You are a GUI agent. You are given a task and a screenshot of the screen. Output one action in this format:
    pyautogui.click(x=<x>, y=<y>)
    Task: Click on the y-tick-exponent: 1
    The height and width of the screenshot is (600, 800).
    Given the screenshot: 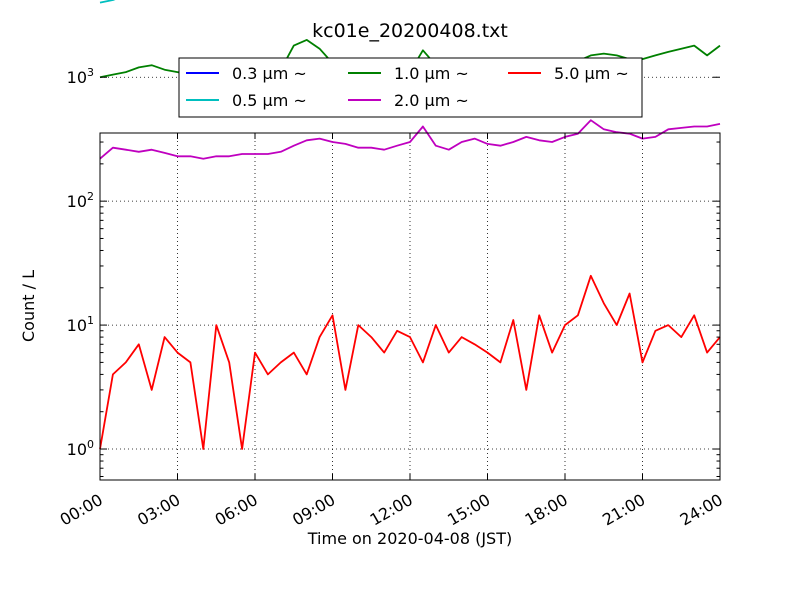 What is the action you would take?
    pyautogui.click(x=90, y=320)
    